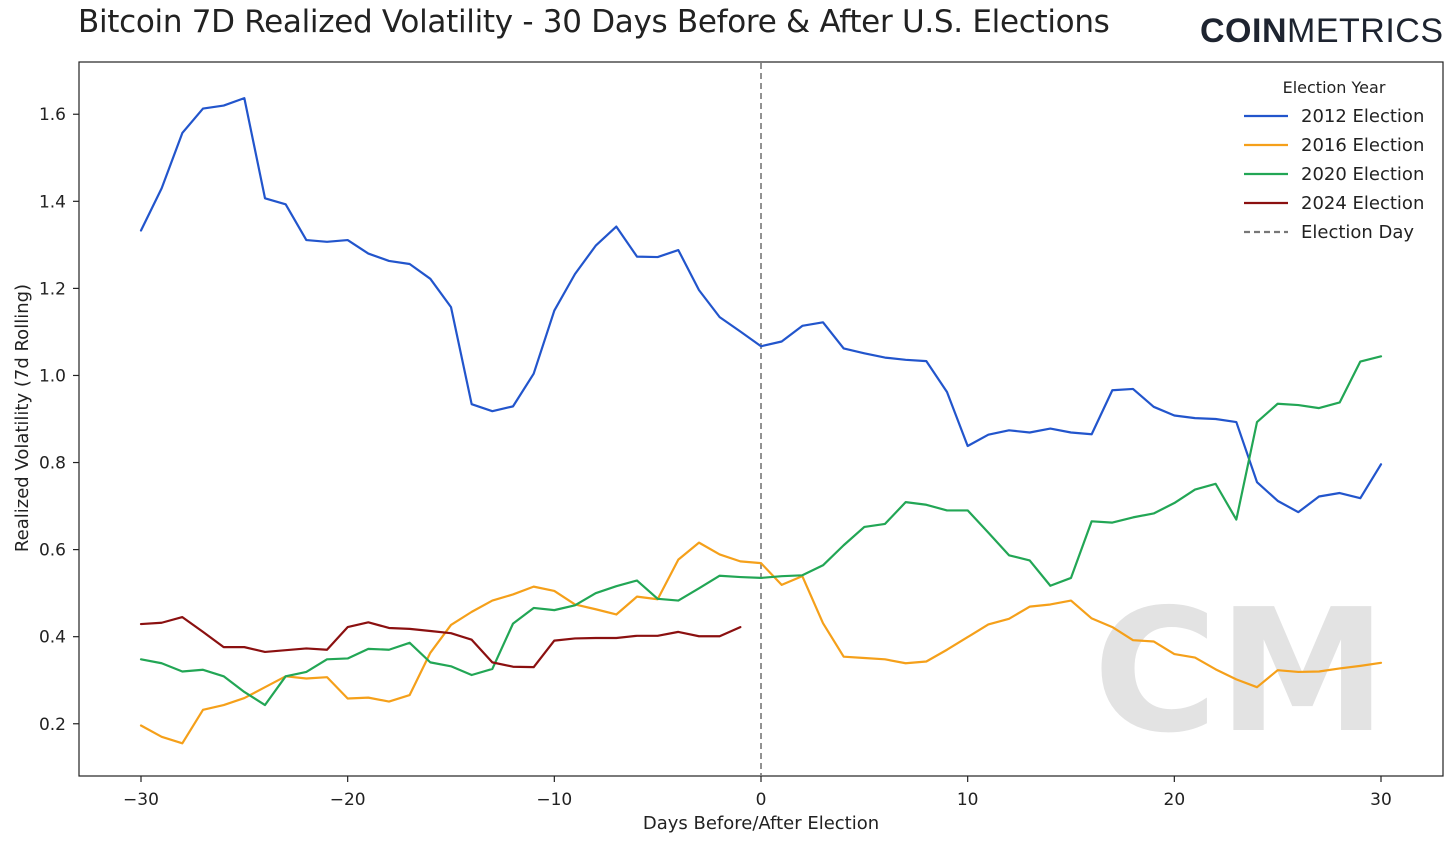 The image size is (1456, 845). I want to click on legend-entry-label: 2012 Election, so click(1362, 116).